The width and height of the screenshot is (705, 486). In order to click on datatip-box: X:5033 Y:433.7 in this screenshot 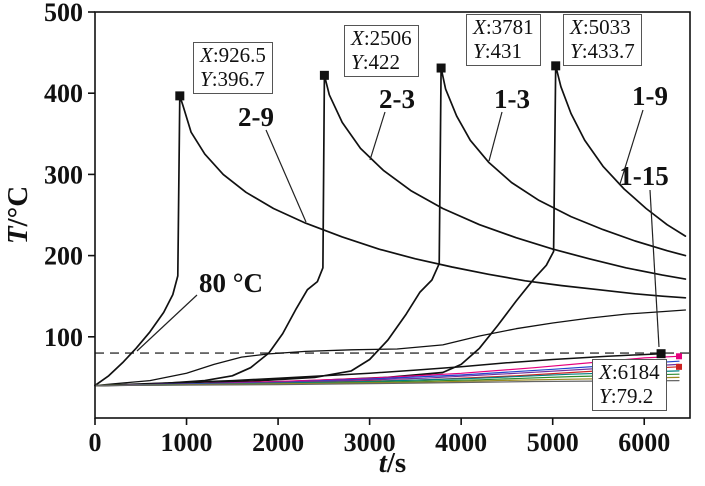, I will do `click(602, 40)`.